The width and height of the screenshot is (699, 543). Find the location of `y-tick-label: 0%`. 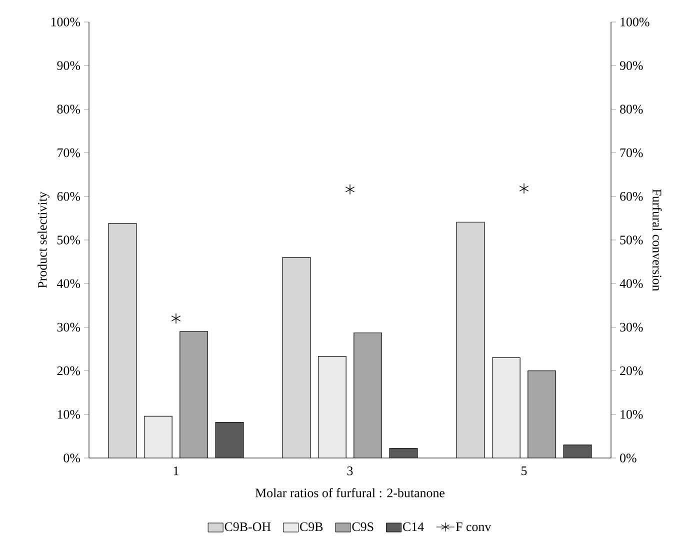

y-tick-label: 0% is located at coordinates (72, 458).